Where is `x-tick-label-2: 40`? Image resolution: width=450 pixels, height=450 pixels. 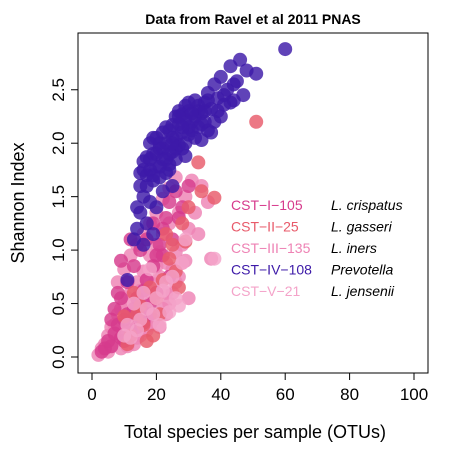 x-tick-label-2: 40 is located at coordinates (220, 394).